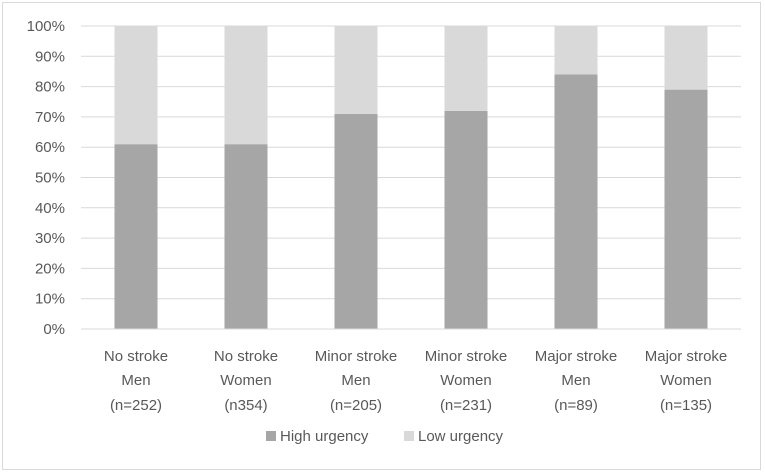 The height and width of the screenshot is (474, 765). I want to click on x-category-label: (n=252), so click(136, 405).